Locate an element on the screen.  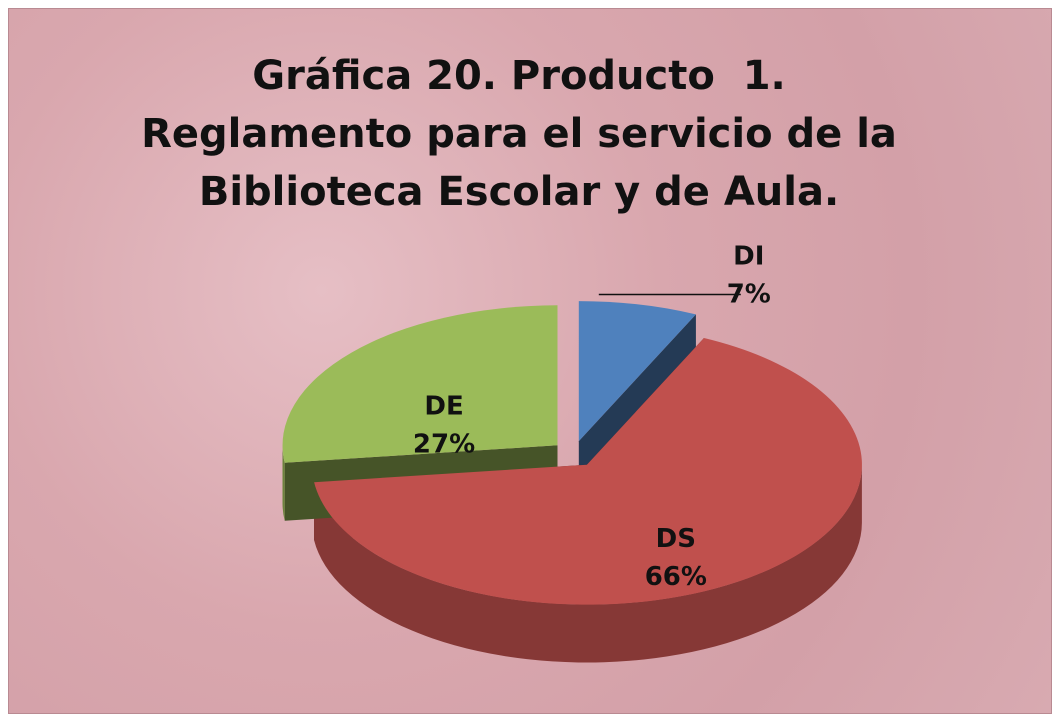
label-value: 7% is located at coordinates (749, 294).